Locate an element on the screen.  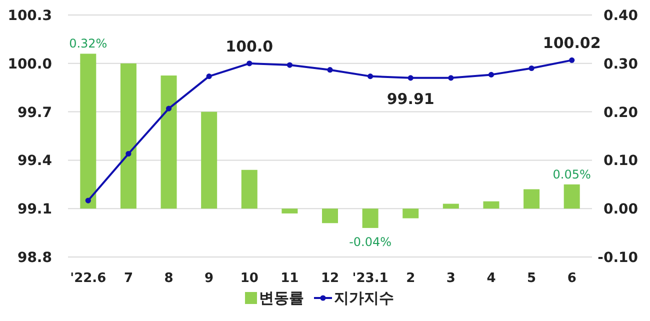
data-label: 99.91 is located at coordinates (410, 99).